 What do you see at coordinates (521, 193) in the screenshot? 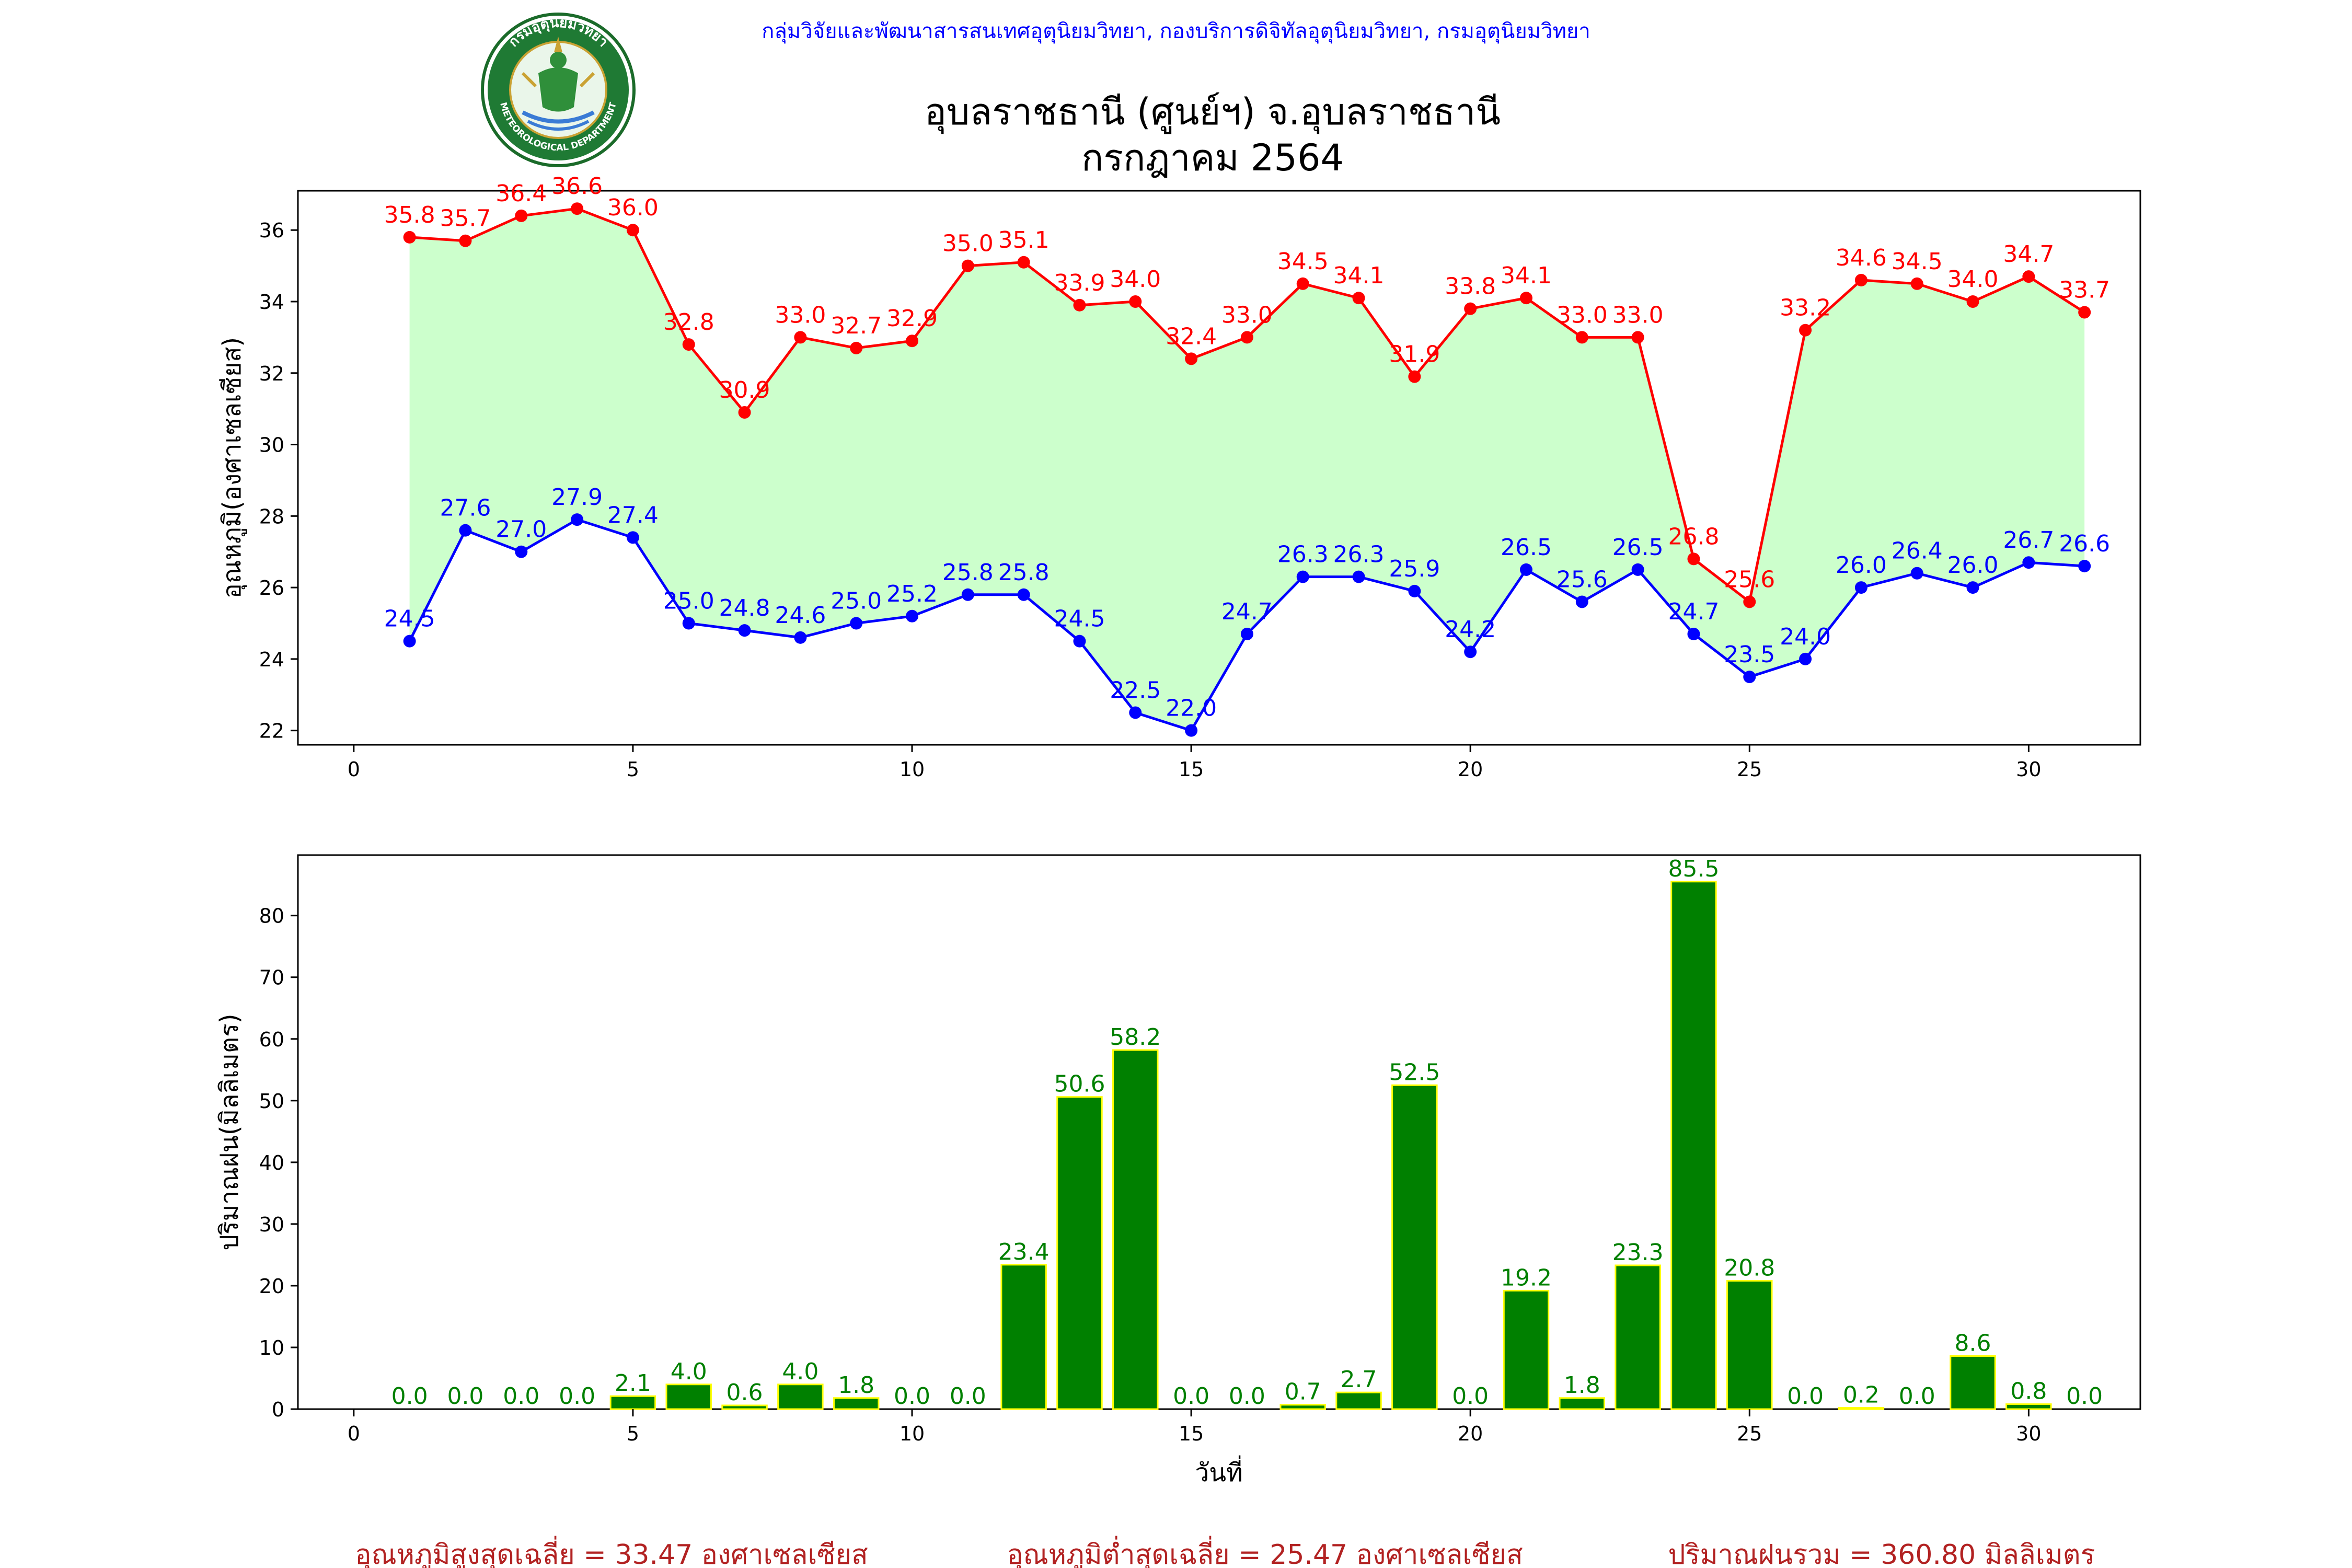
I see `max-temp-label: 36.4` at bounding box center [521, 193].